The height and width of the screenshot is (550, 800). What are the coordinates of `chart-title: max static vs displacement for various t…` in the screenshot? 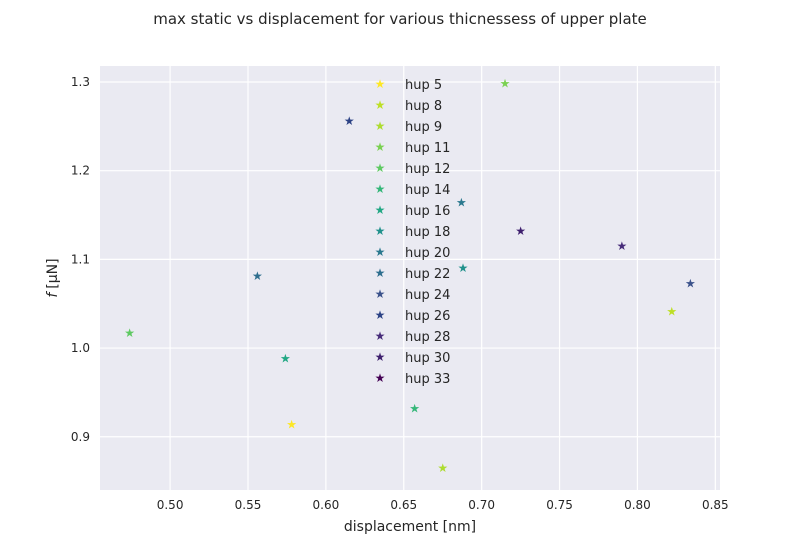 It's located at (400, 19).